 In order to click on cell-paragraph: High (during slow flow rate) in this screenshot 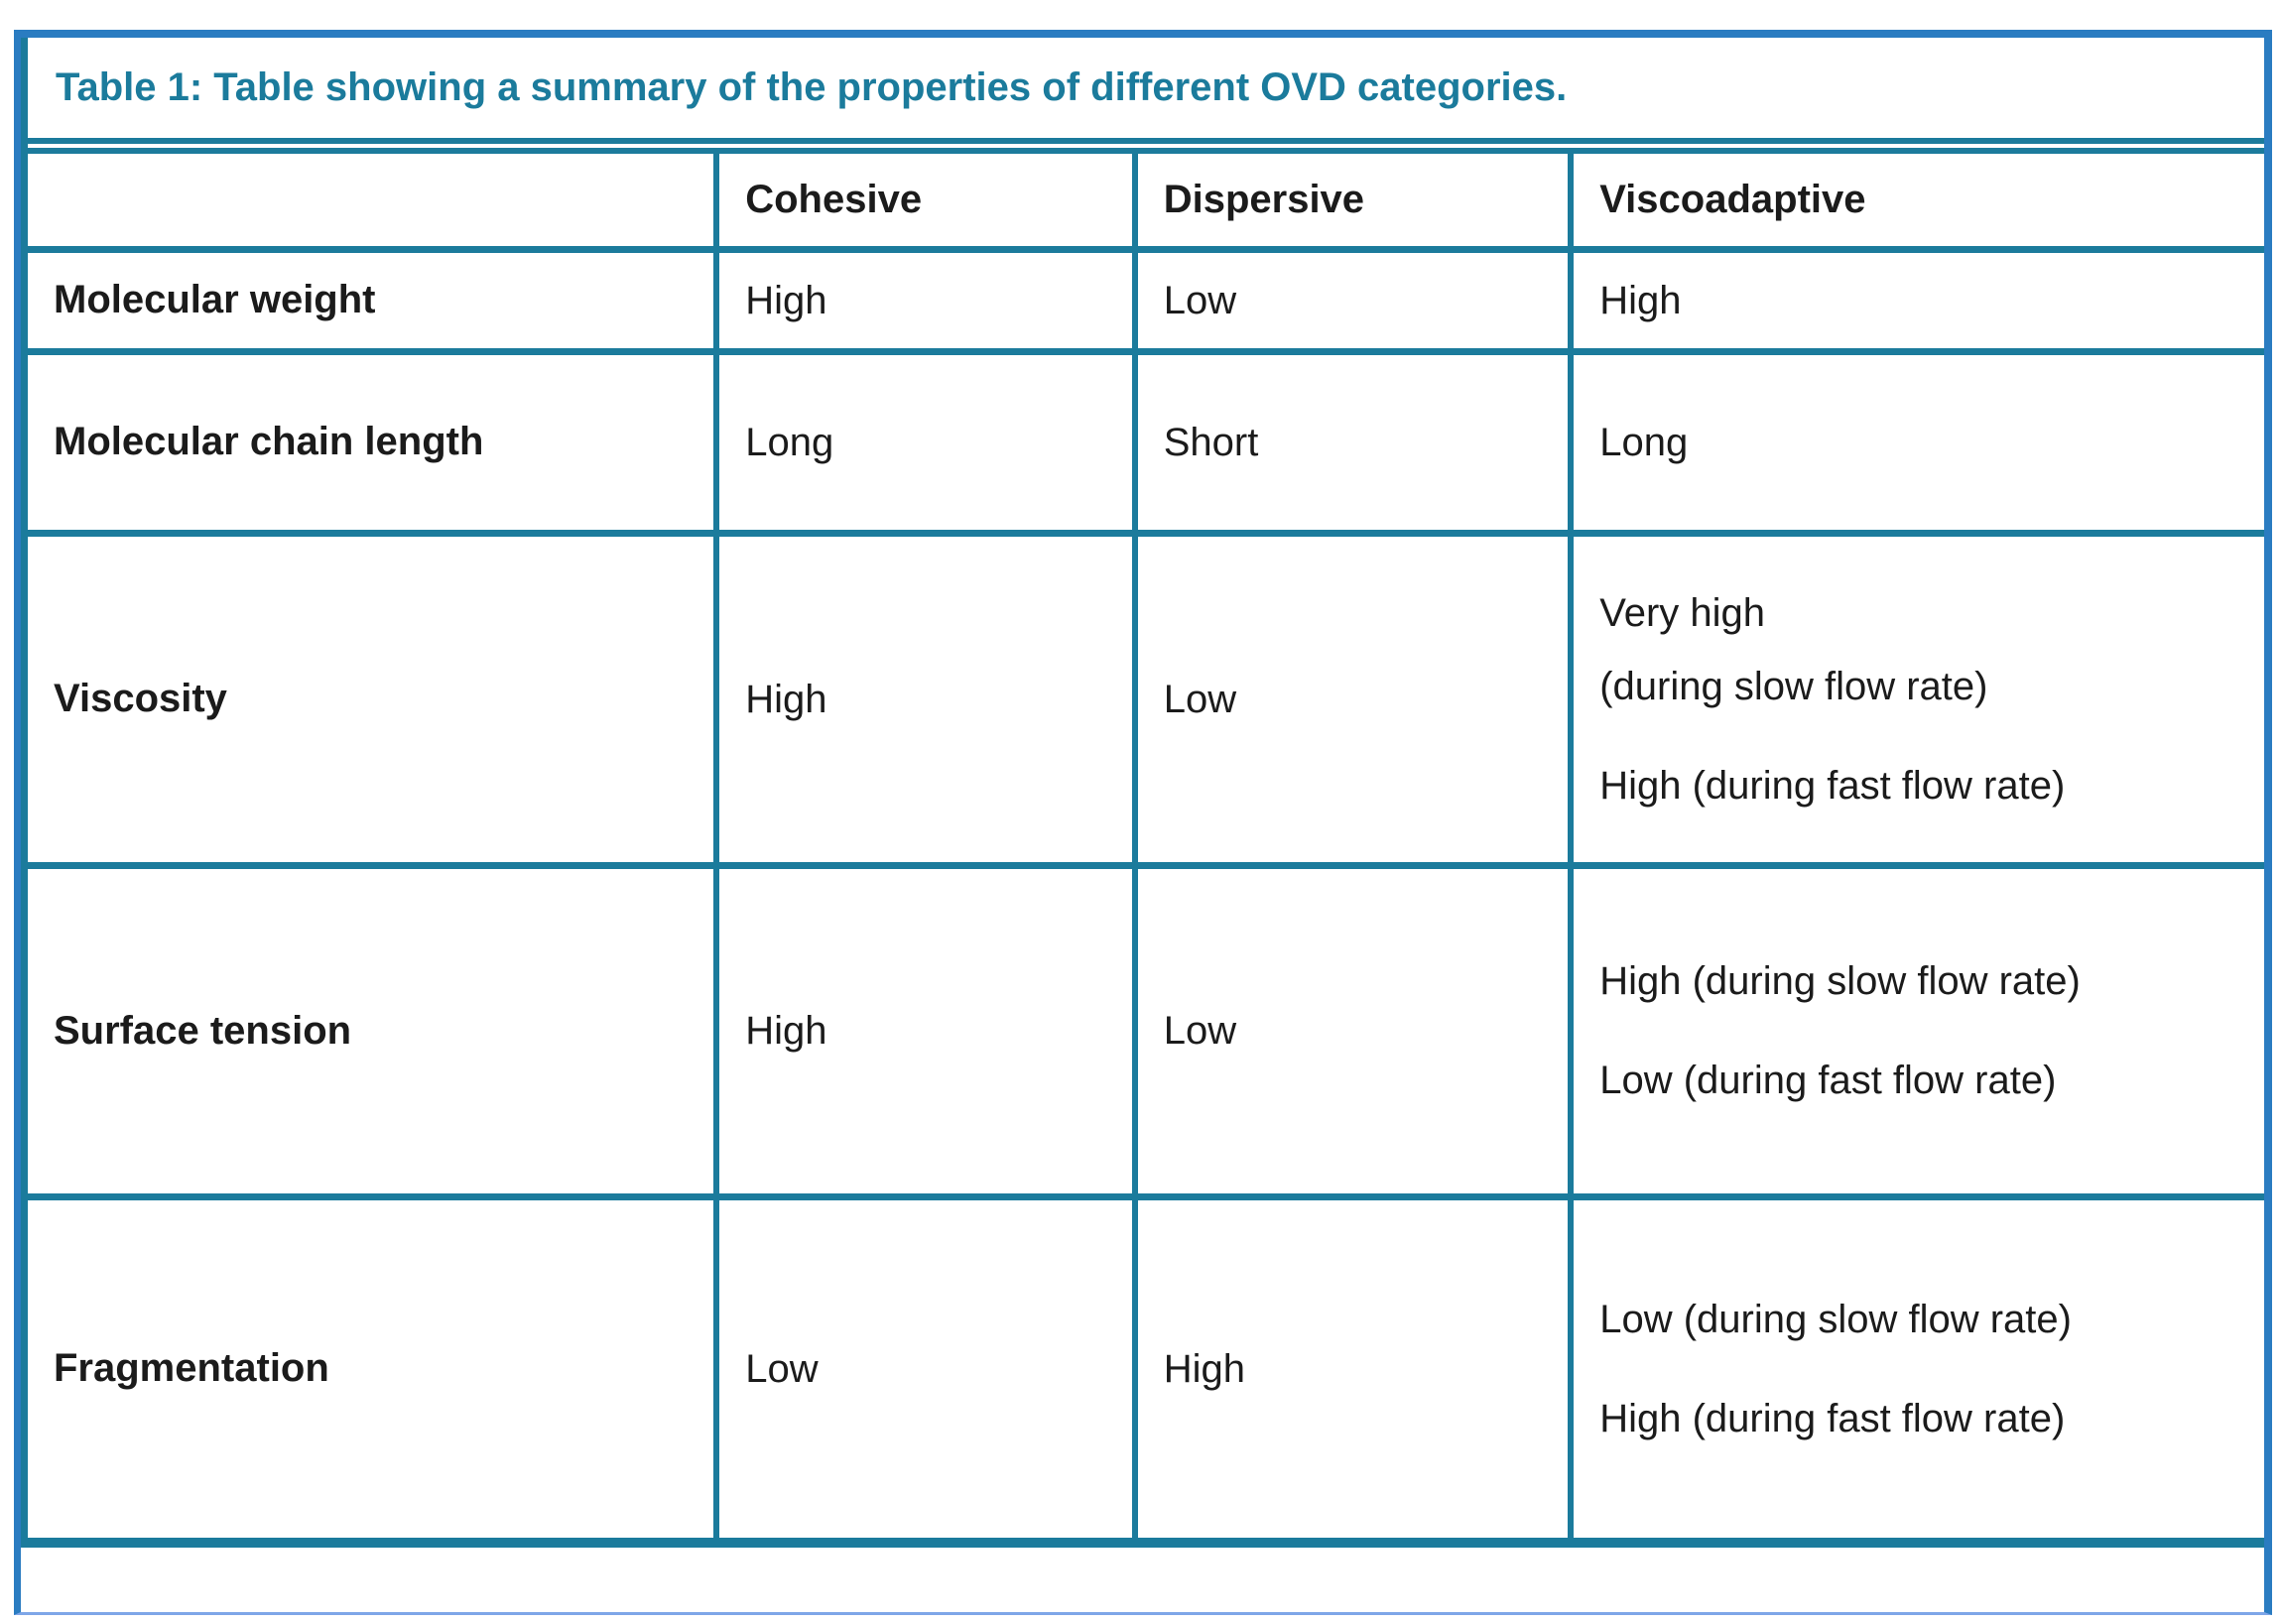, I will do `click(1922, 981)`.